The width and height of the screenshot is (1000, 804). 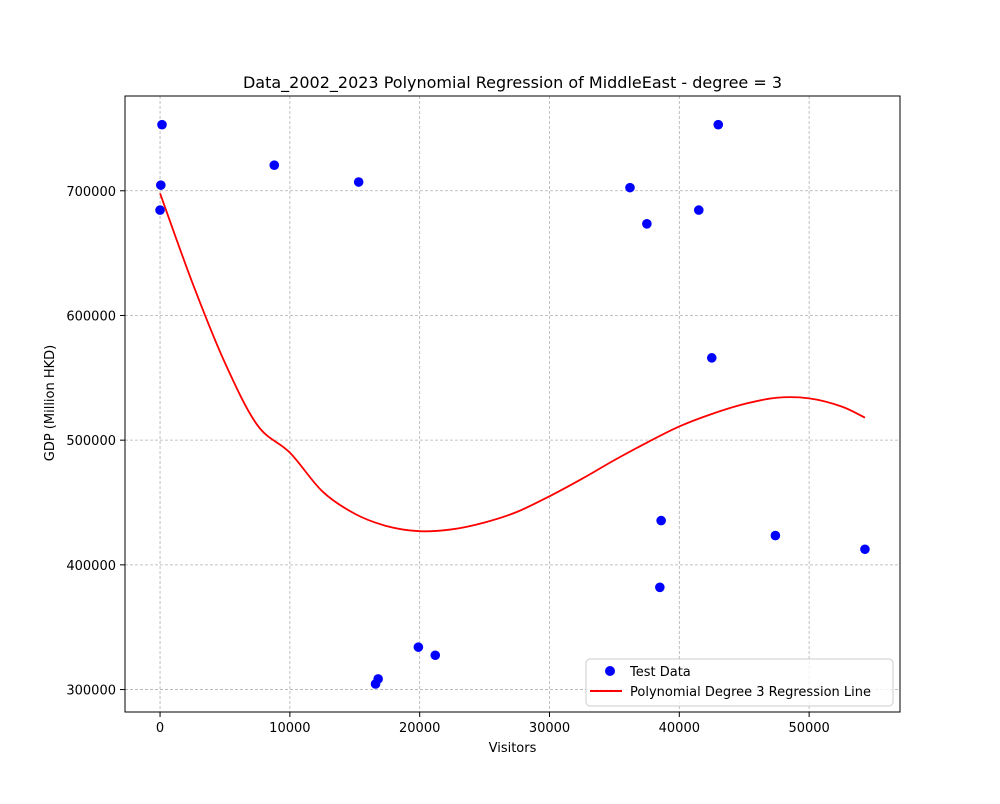 I want to click on y-tick-label: 300000, so click(x=91, y=691).